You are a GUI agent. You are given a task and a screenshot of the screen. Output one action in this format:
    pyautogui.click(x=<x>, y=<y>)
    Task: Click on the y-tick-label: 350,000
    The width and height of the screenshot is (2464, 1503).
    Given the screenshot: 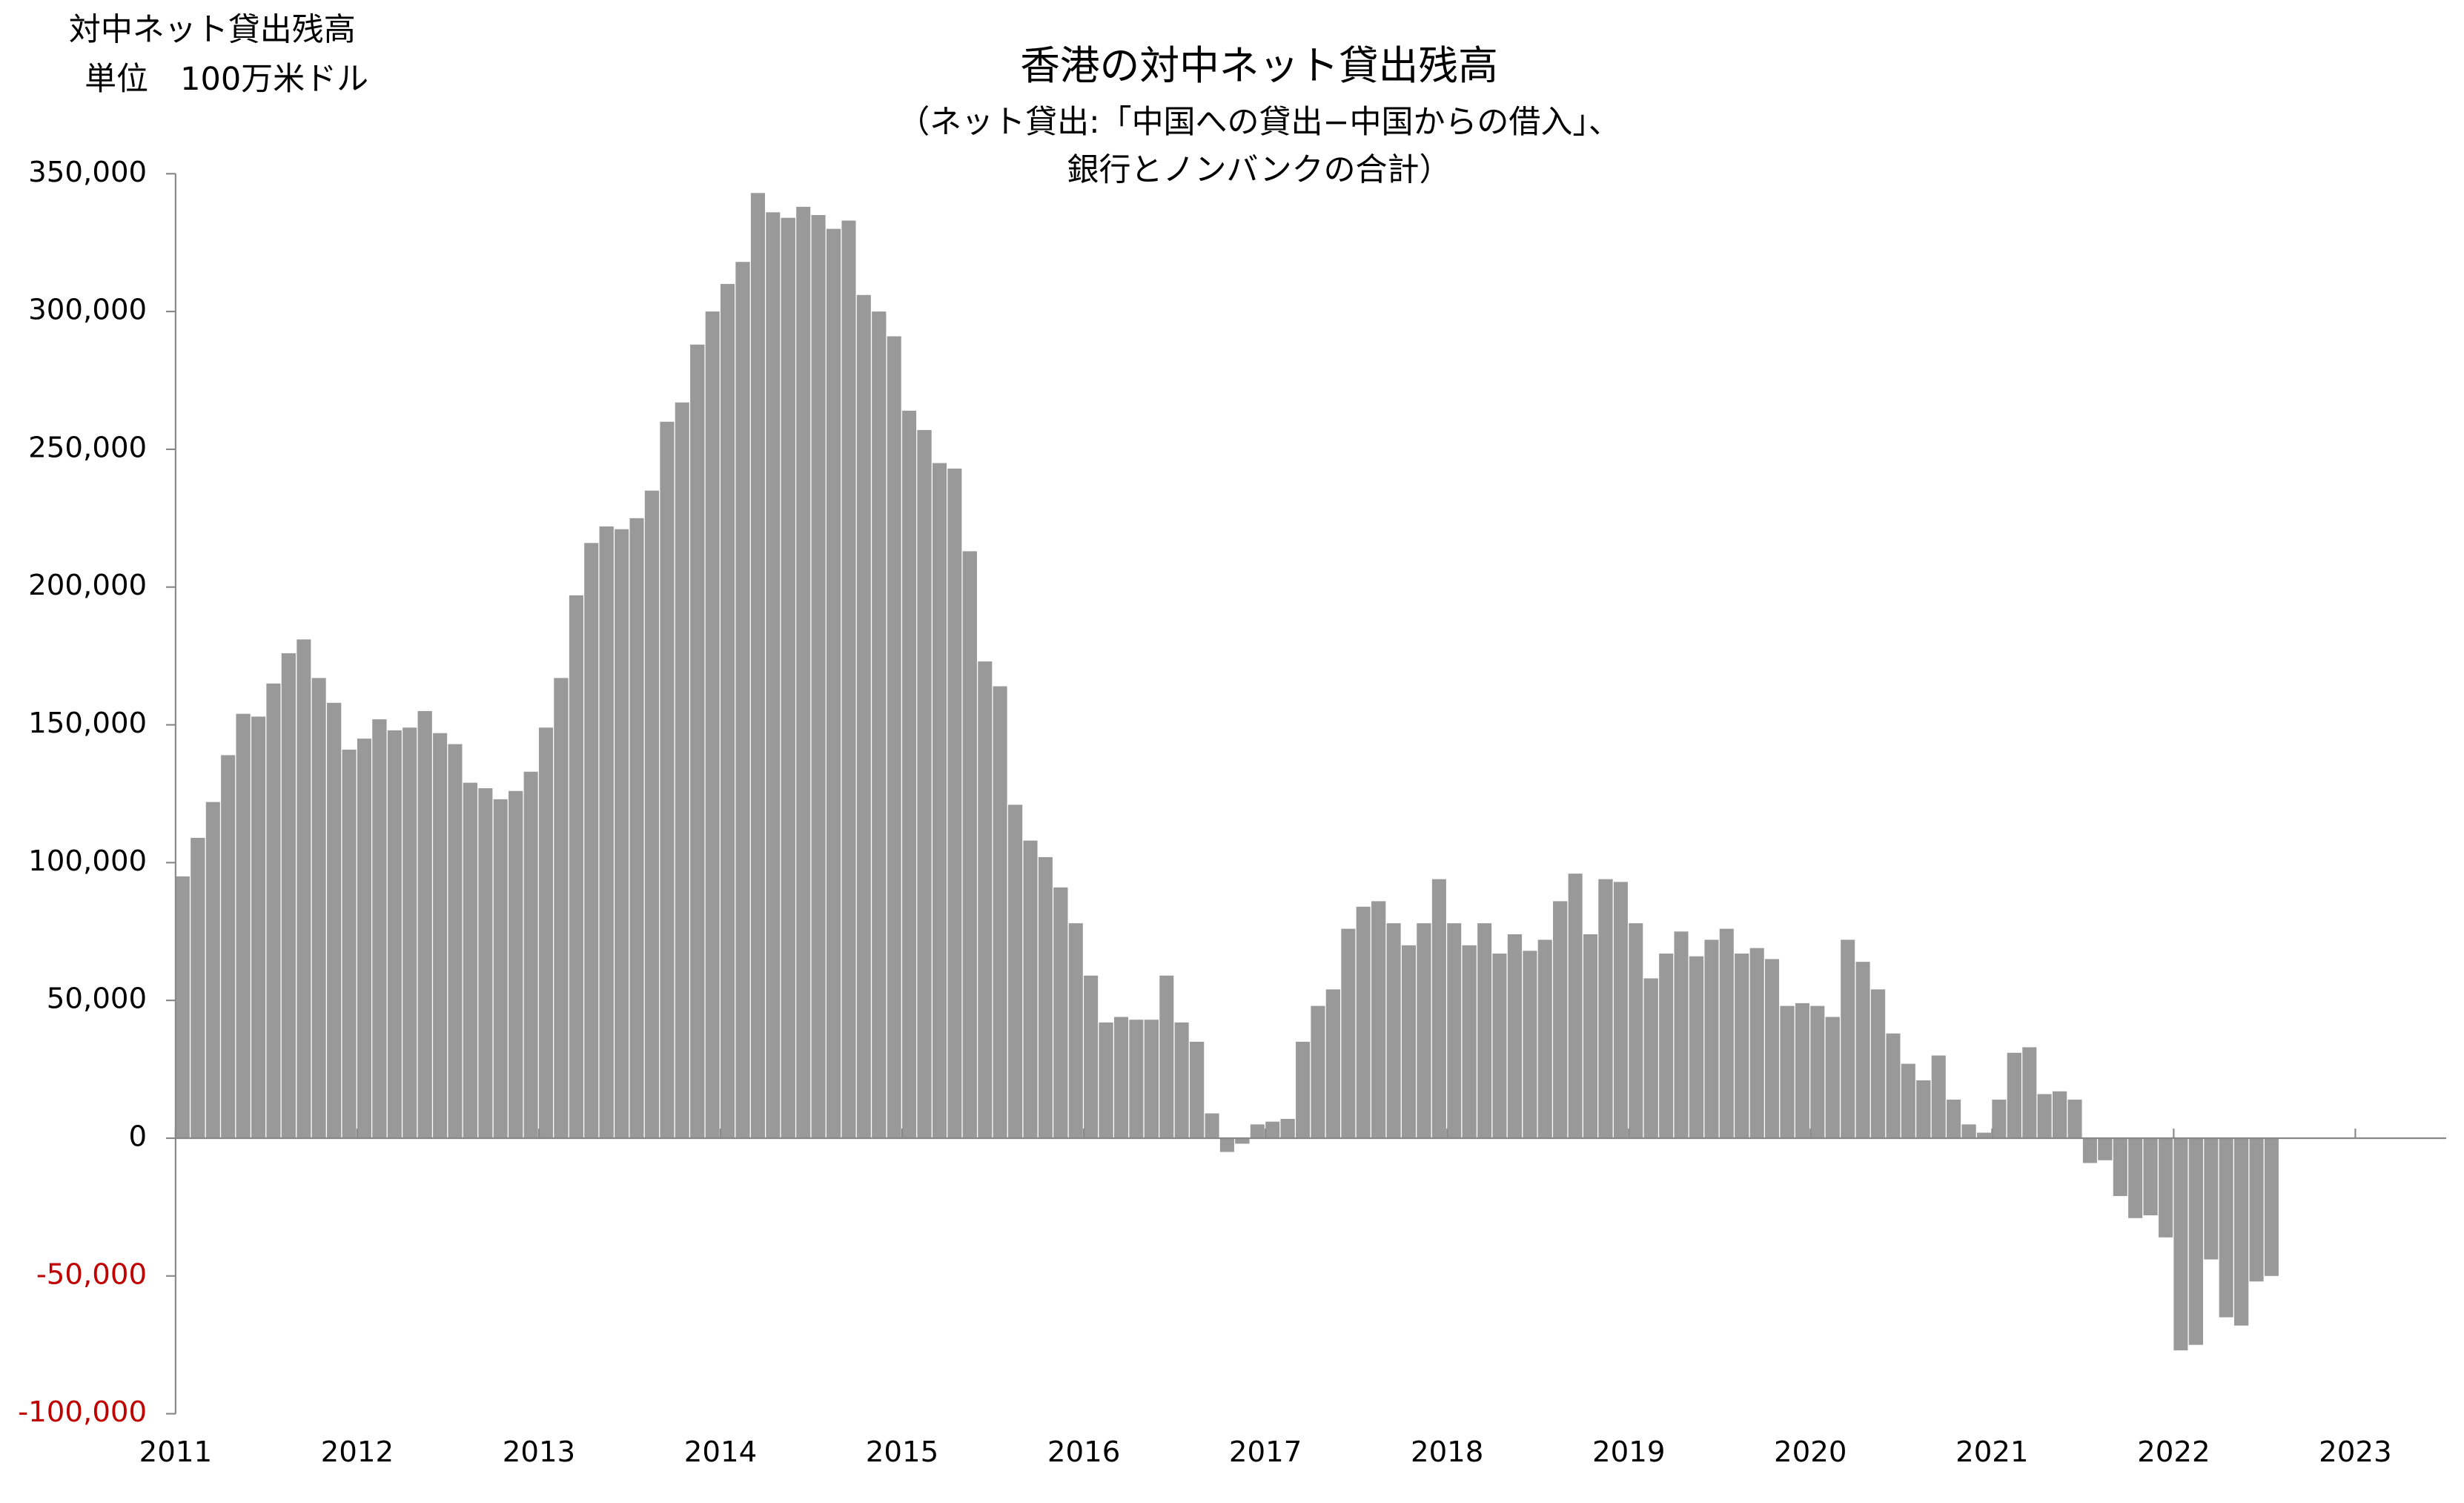 What is the action you would take?
    pyautogui.click(x=87, y=173)
    